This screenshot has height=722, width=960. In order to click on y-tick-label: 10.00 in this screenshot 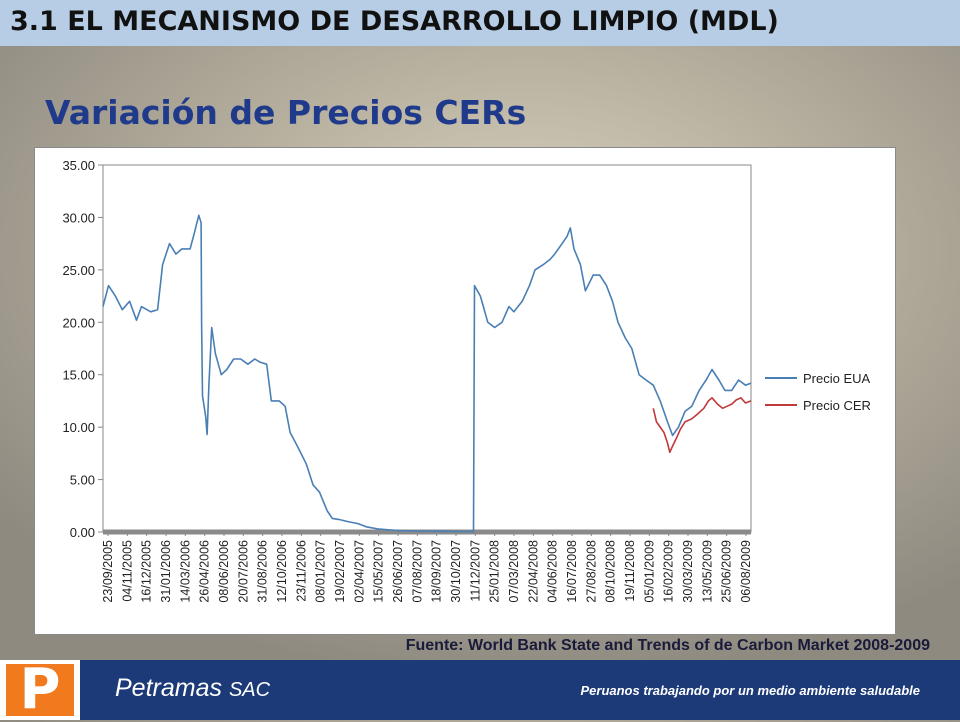, I will do `click(78, 427)`.